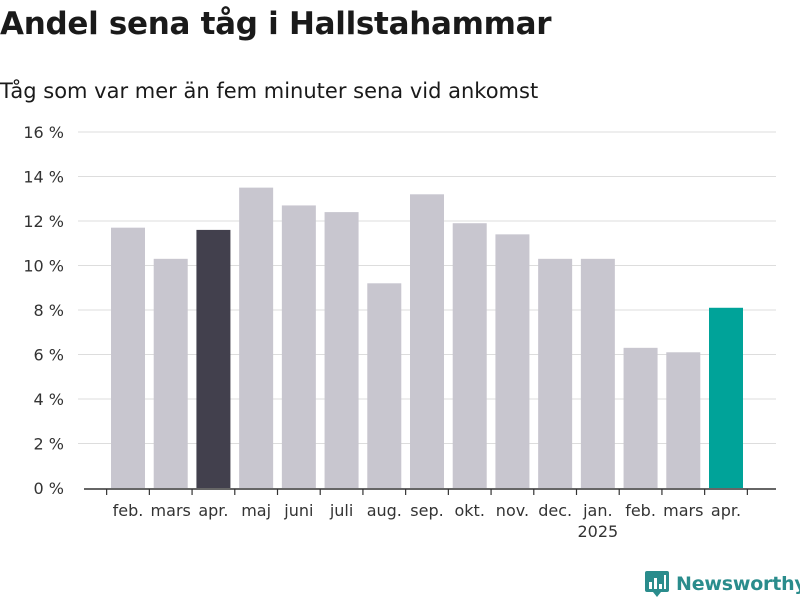 The width and height of the screenshot is (800, 600). I want to click on x-tick-label: jan., so click(597, 510).